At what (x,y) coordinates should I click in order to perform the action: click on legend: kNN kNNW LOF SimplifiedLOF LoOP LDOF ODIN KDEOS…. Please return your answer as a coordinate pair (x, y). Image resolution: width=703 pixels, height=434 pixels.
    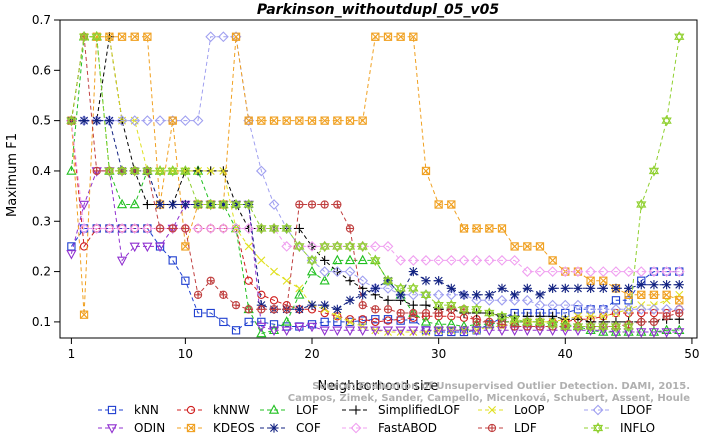
    Looking at the image, I should click on (376, 418).